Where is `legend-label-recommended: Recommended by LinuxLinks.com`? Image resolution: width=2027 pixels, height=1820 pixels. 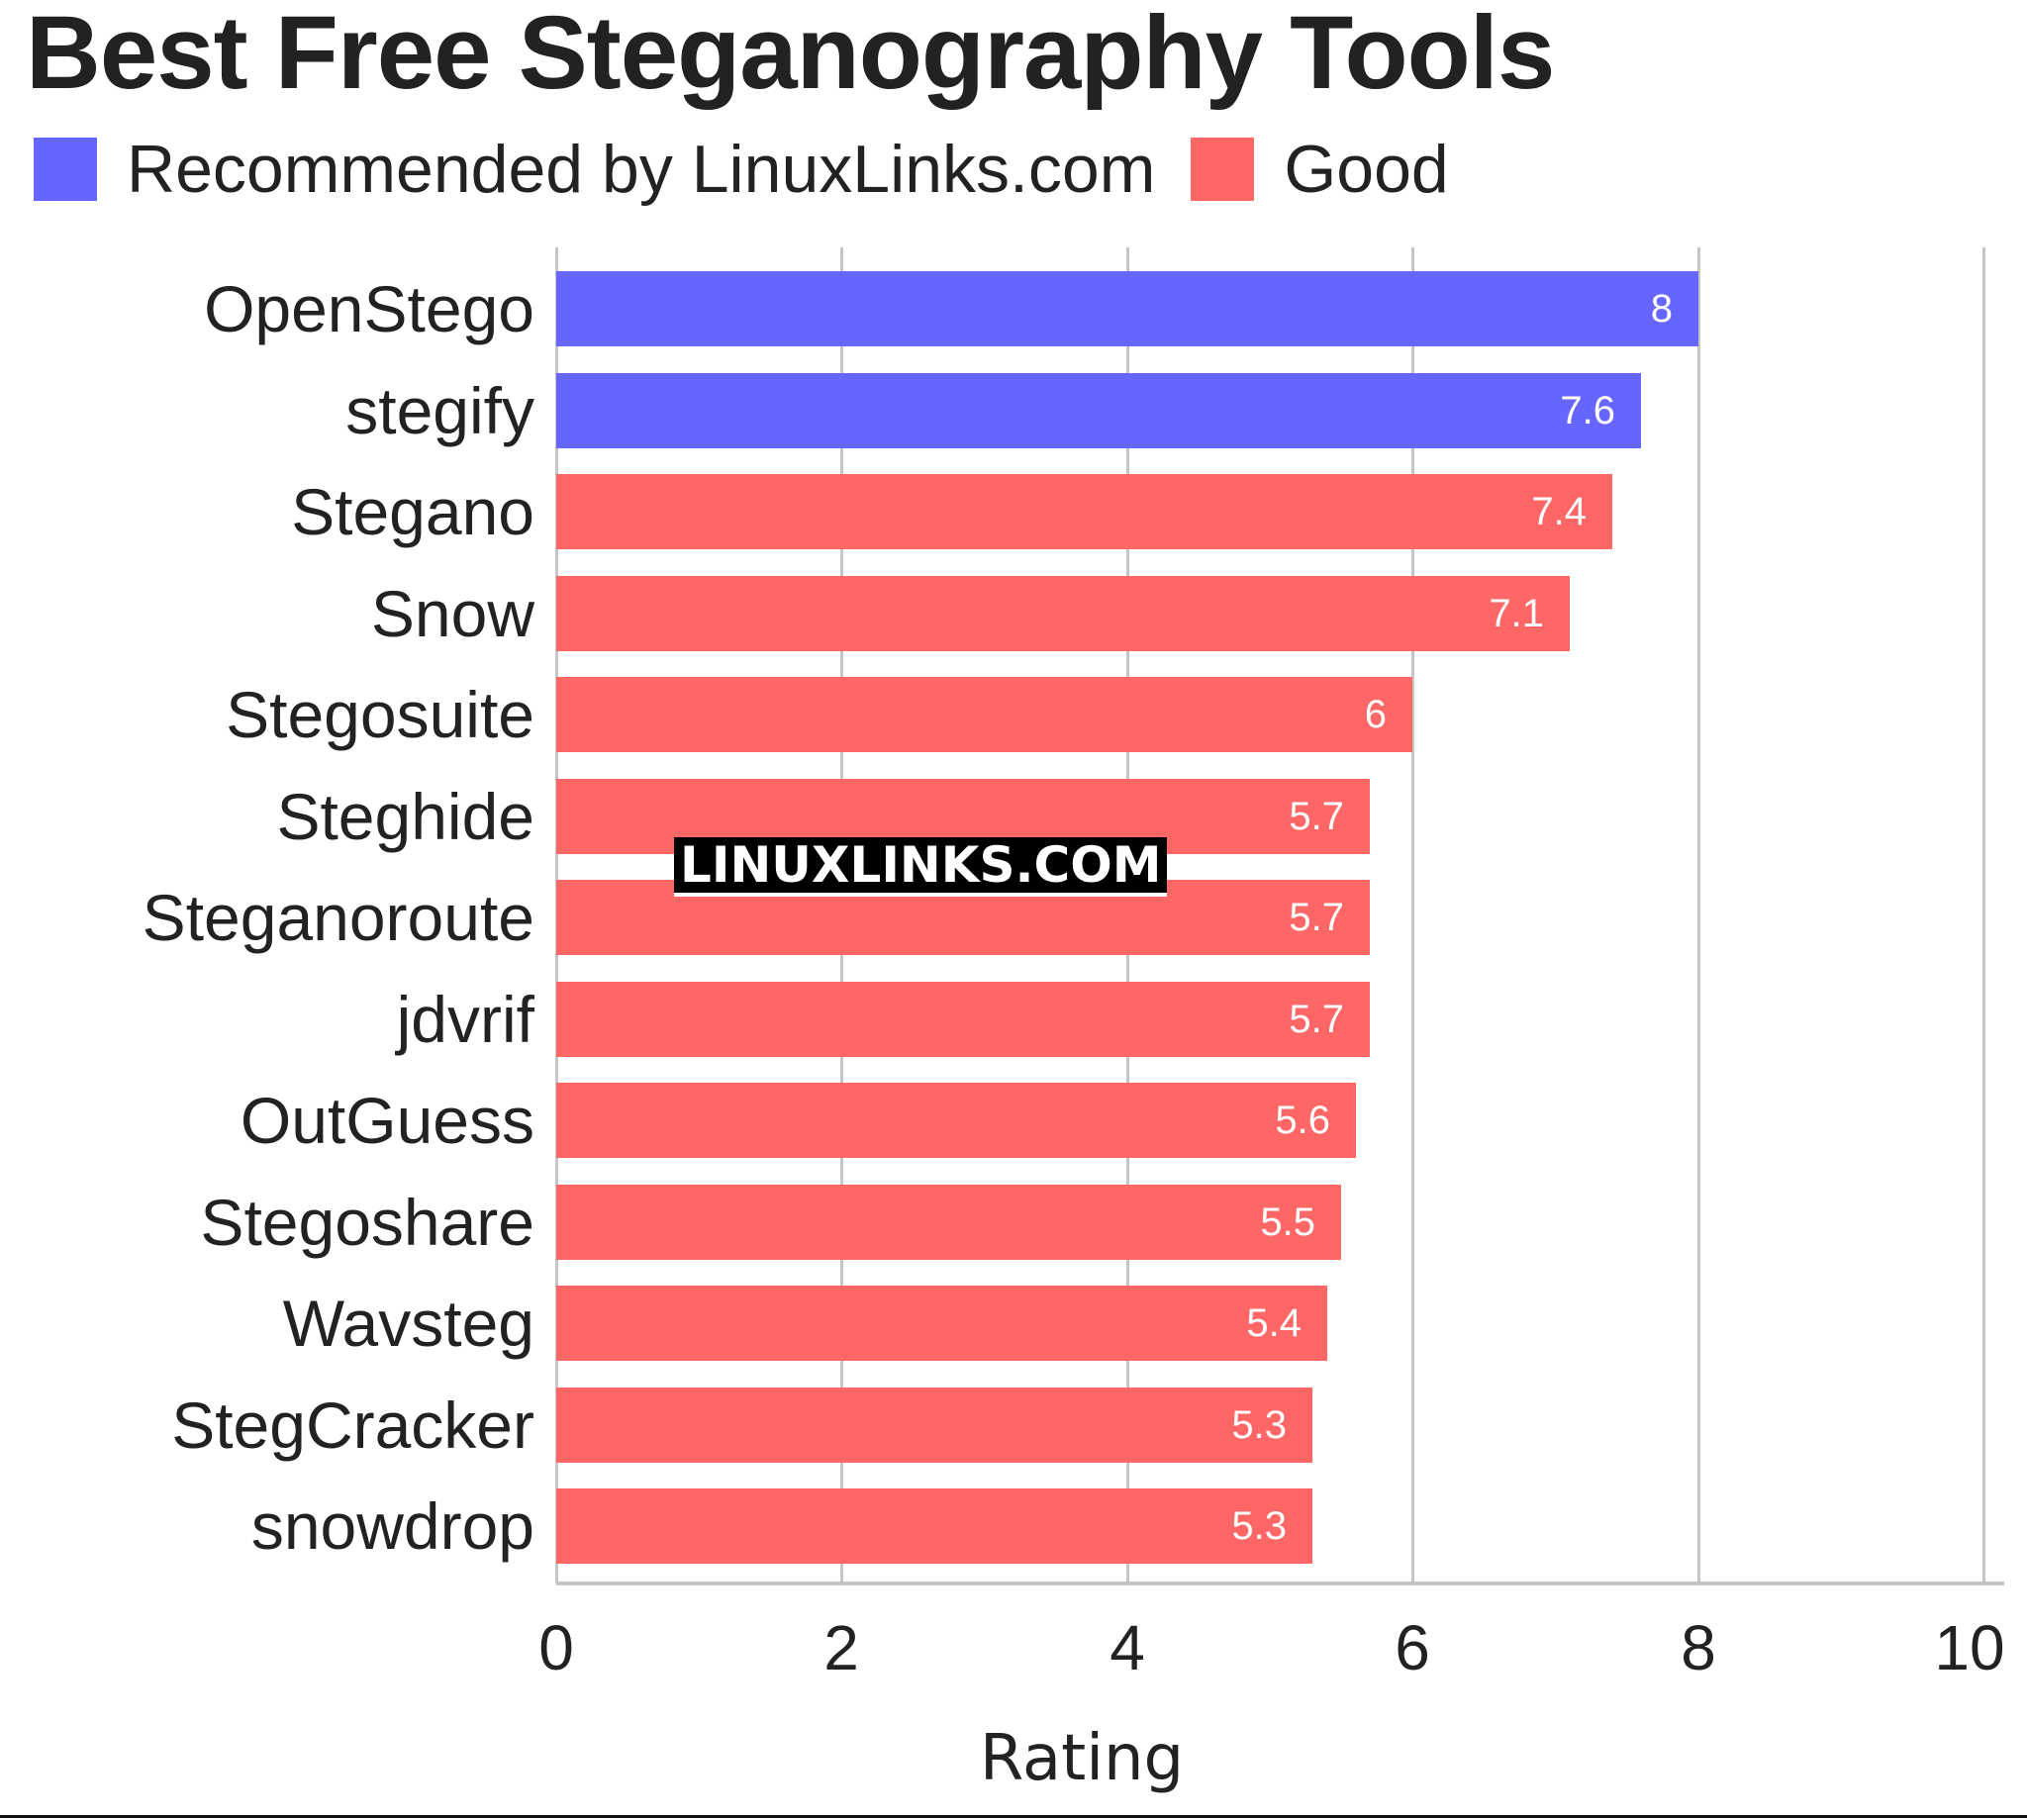
legend-label-recommended: Recommended by LinuxLinks.com is located at coordinates (641, 169).